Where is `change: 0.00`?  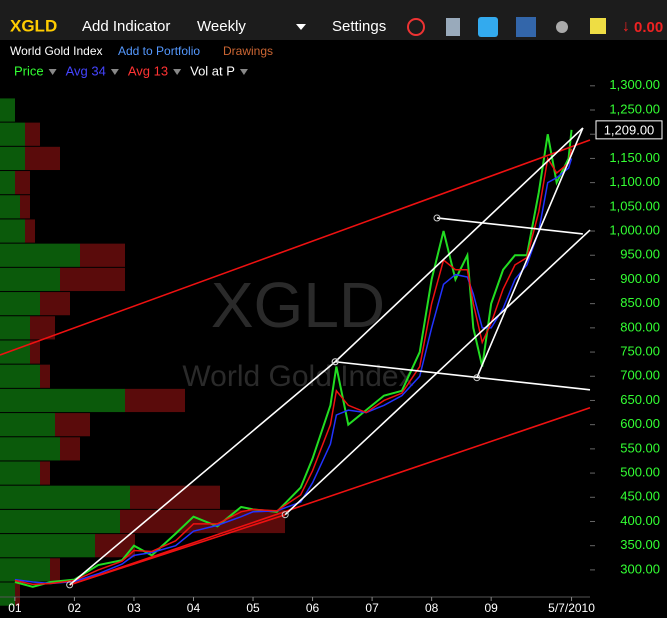
change: 0.00 is located at coordinates (648, 27).